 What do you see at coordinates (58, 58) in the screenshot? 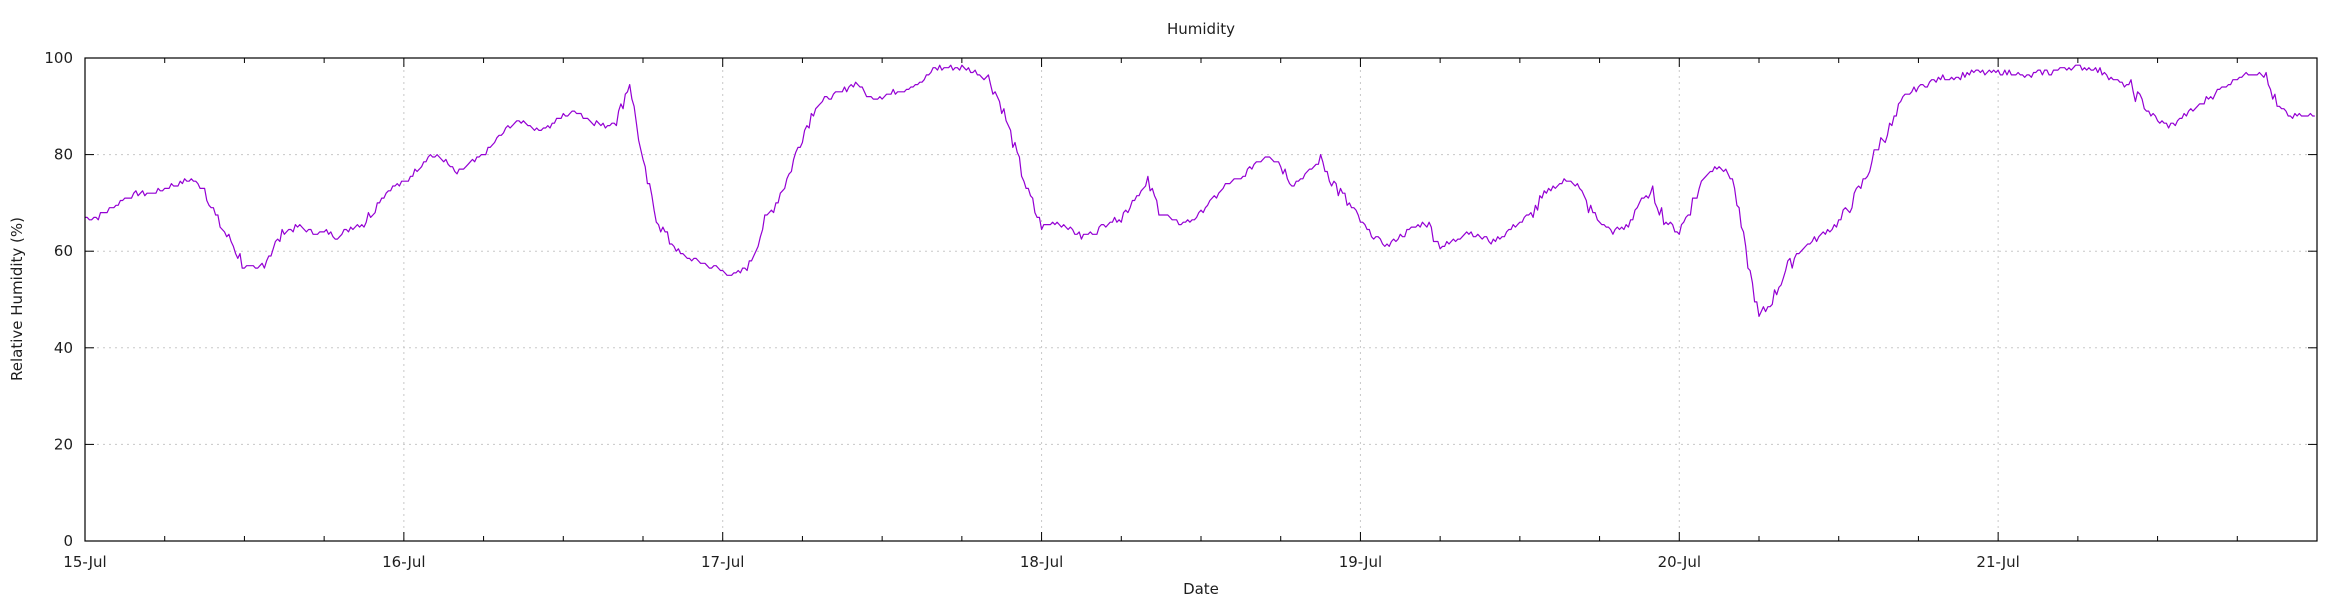
I see `y-tick-label: 100` at bounding box center [58, 58].